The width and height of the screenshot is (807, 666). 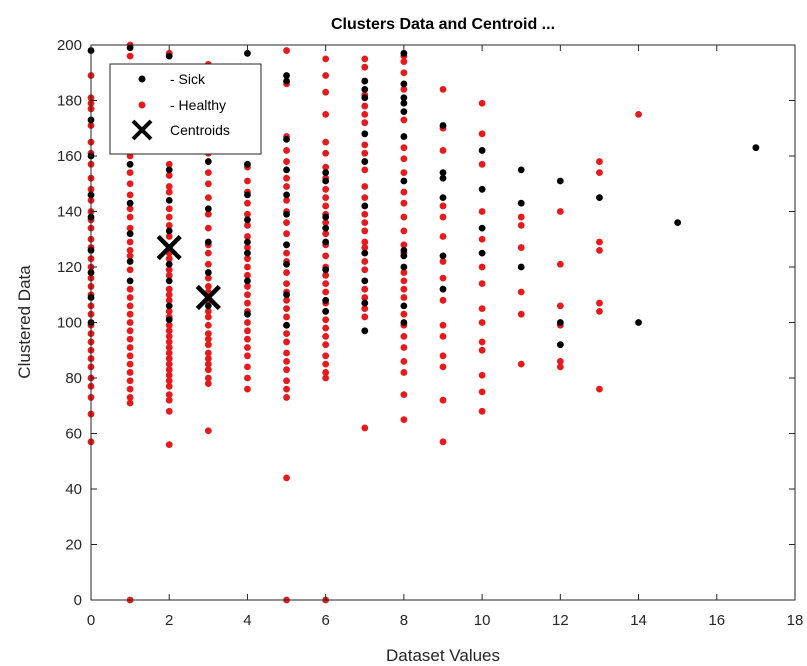 What do you see at coordinates (142, 130) in the screenshot?
I see `legend-centroid-marker` at bounding box center [142, 130].